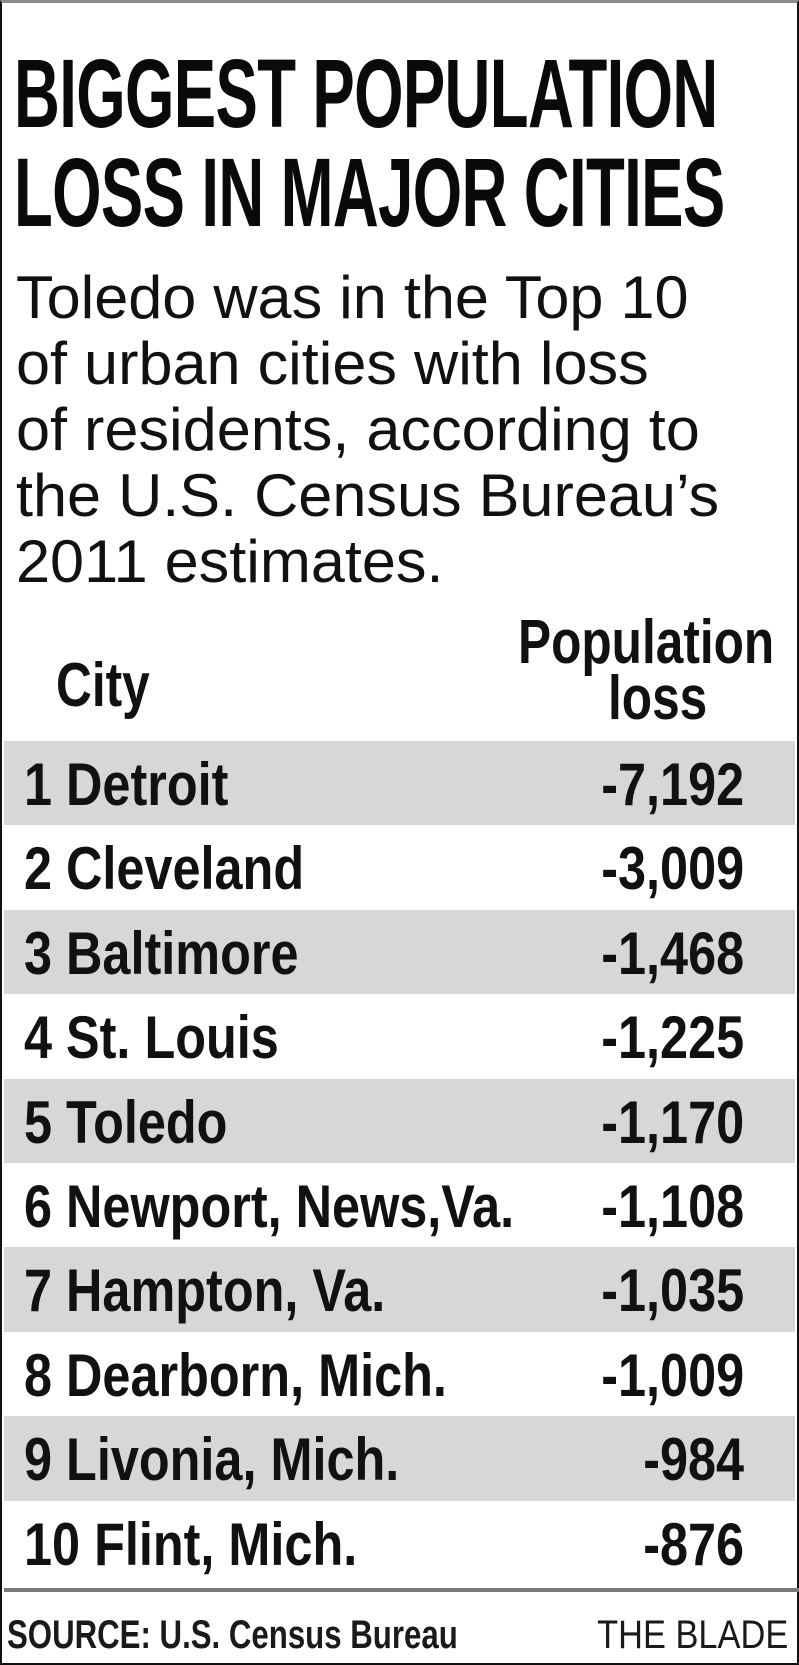 The width and height of the screenshot is (799, 1665). What do you see at coordinates (672, 1291) in the screenshot?
I see `loss-cell: -1,035` at bounding box center [672, 1291].